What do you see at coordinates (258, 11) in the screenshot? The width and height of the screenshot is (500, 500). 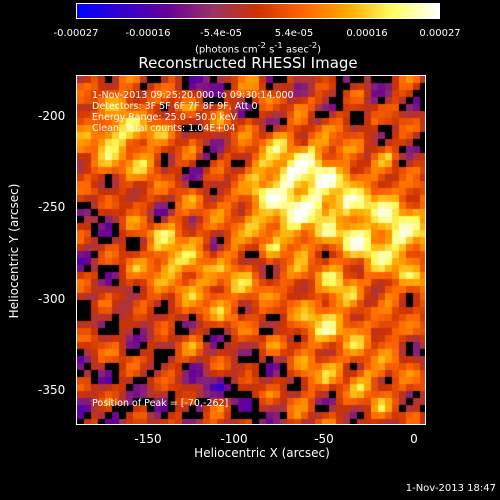 I see `colorbar` at bounding box center [258, 11].